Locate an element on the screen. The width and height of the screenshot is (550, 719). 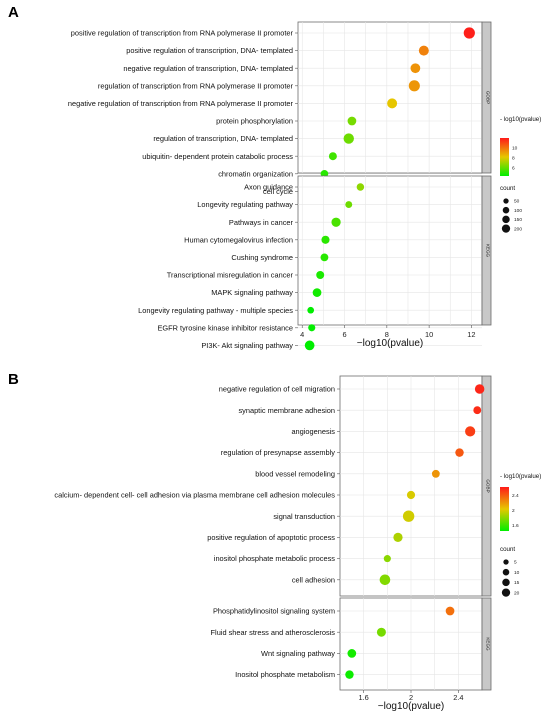
x-tick-label: 2 is located at coordinates (411, 697).